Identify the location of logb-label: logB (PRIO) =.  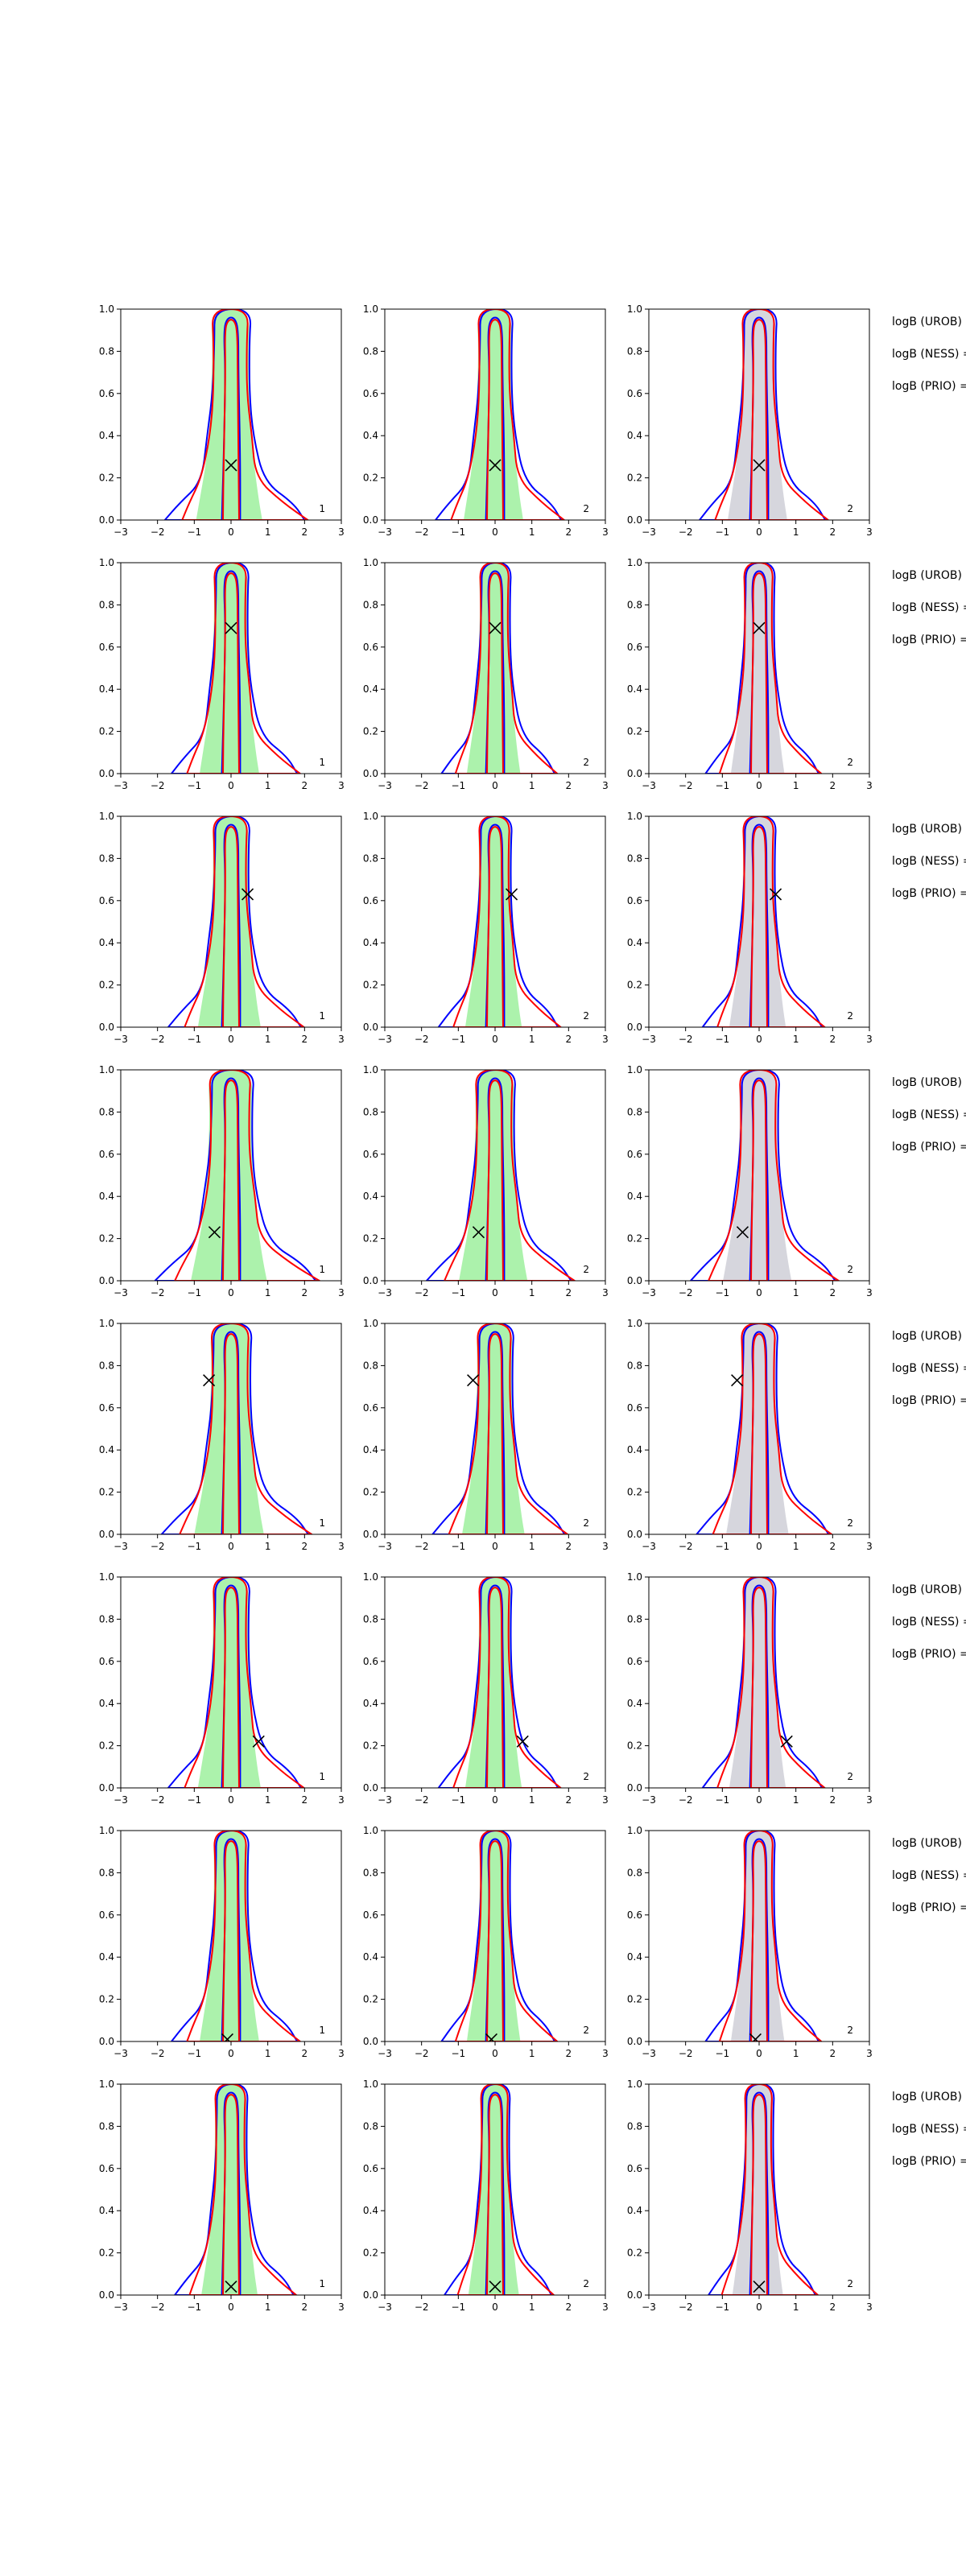
(929, 1907).